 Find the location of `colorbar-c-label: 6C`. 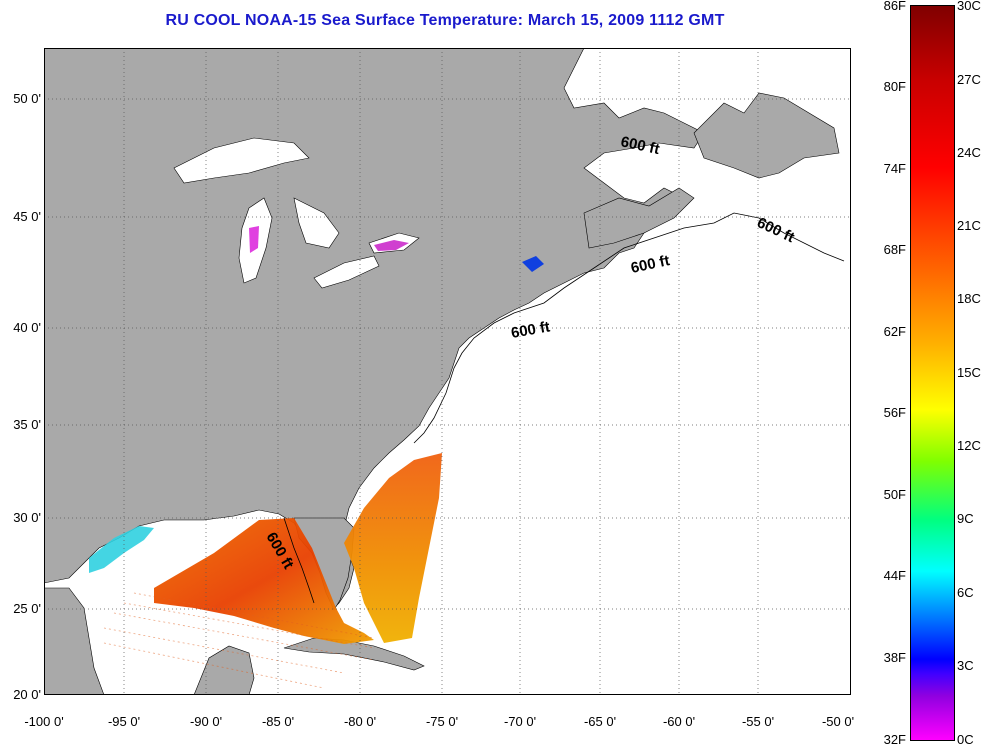

colorbar-c-label: 6C is located at coordinates (965, 592).